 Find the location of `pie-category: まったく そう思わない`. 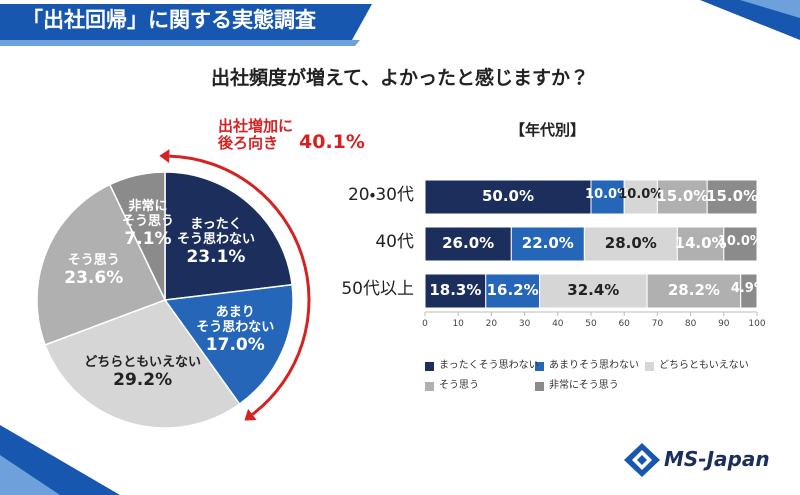

pie-category: まったく そう思わない is located at coordinates (215, 231).